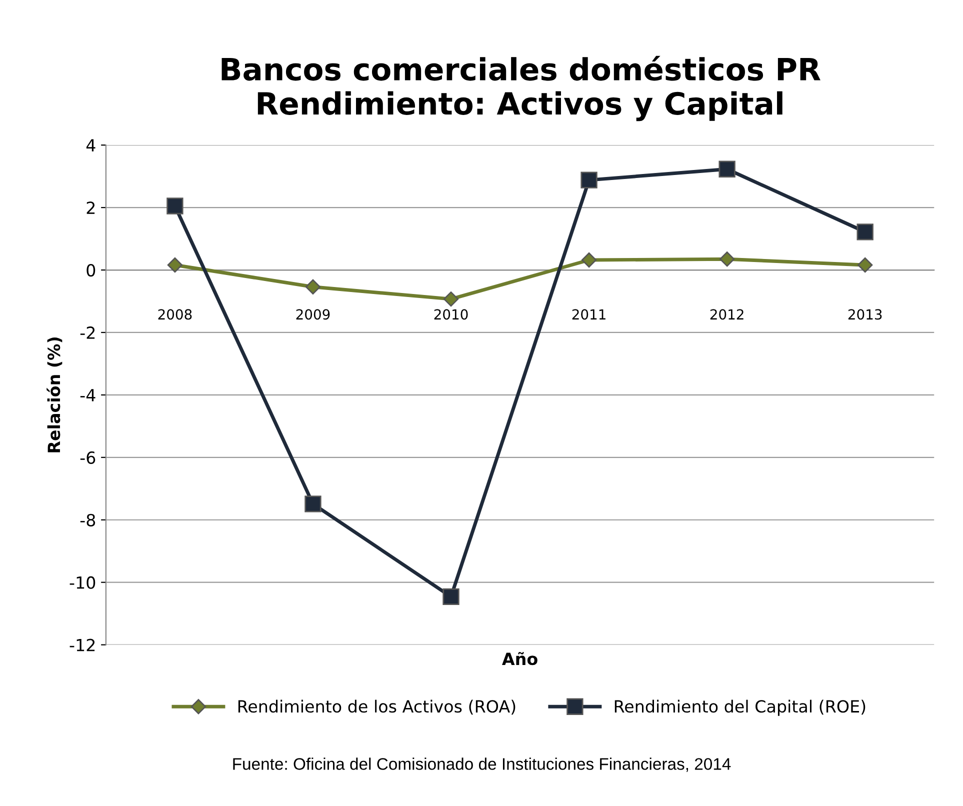  I want to click on y-tick-label: -6, so click(88, 457).